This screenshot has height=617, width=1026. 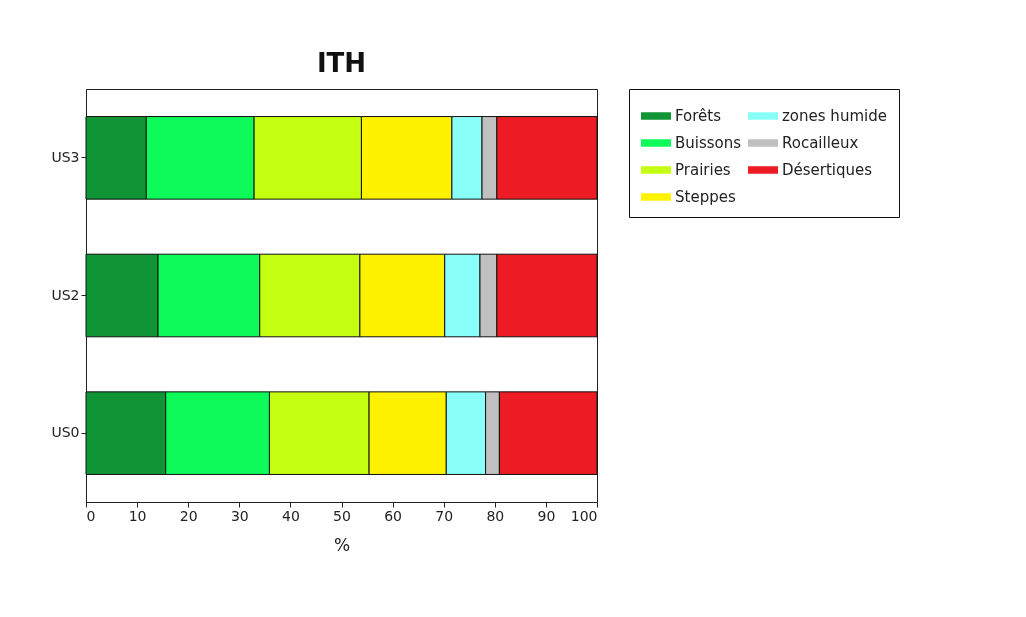 What do you see at coordinates (65, 156) in the screenshot?
I see `y-tick-label: US3` at bounding box center [65, 156].